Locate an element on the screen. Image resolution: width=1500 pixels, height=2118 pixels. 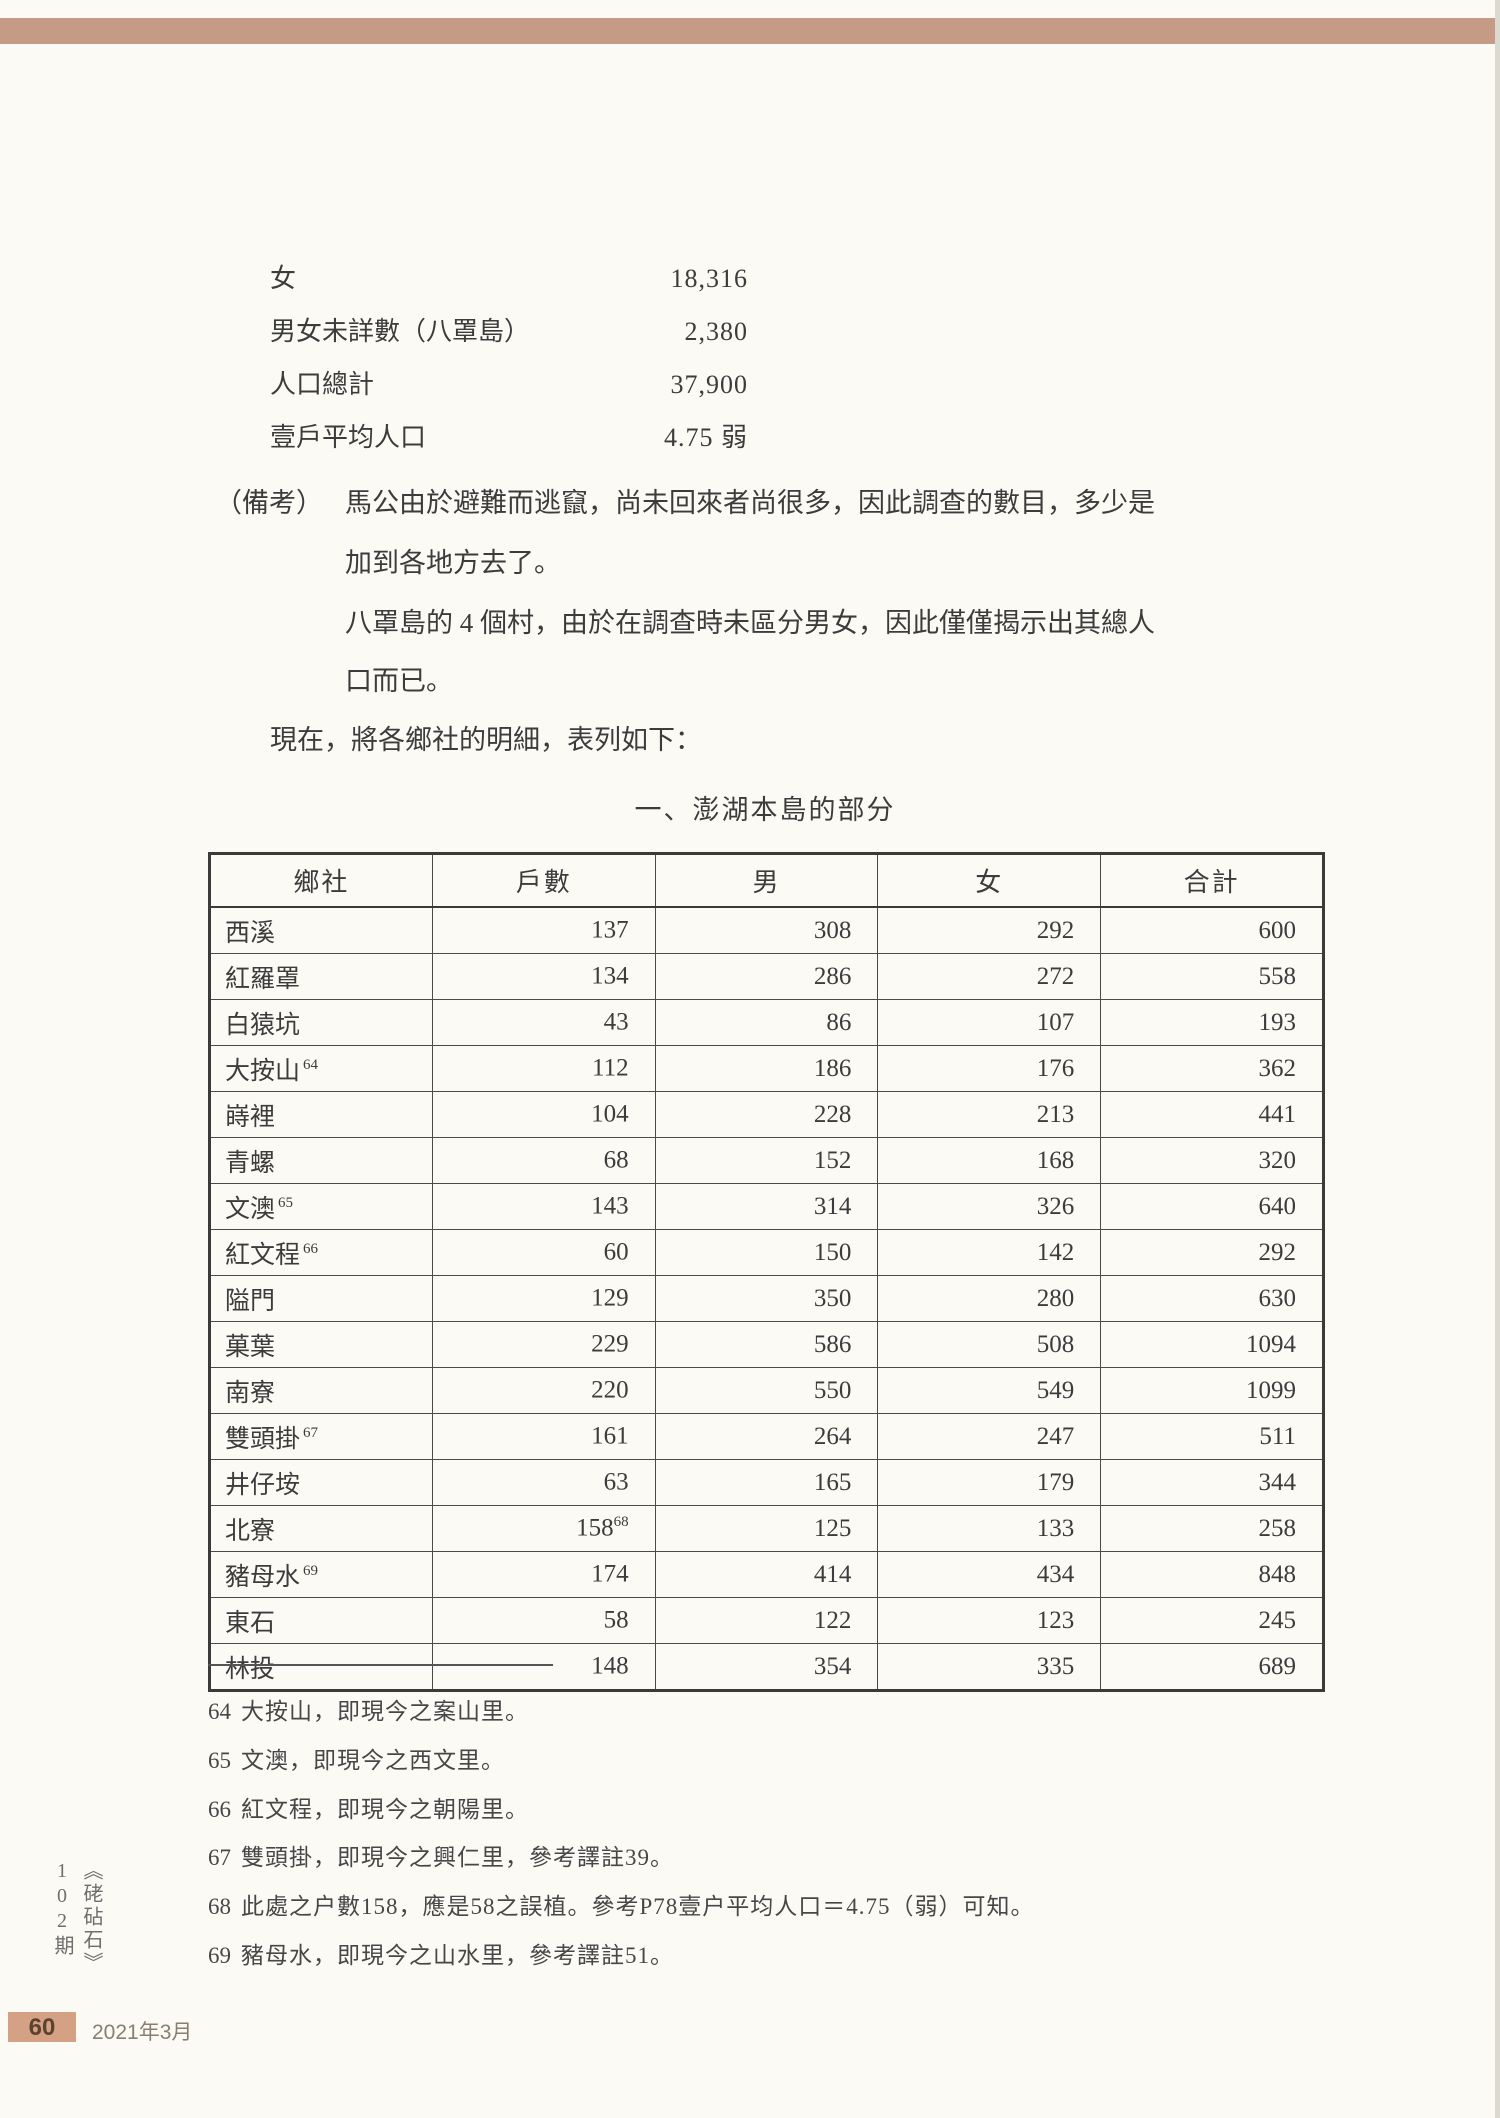
male-cell: 152 is located at coordinates (766, 1160).